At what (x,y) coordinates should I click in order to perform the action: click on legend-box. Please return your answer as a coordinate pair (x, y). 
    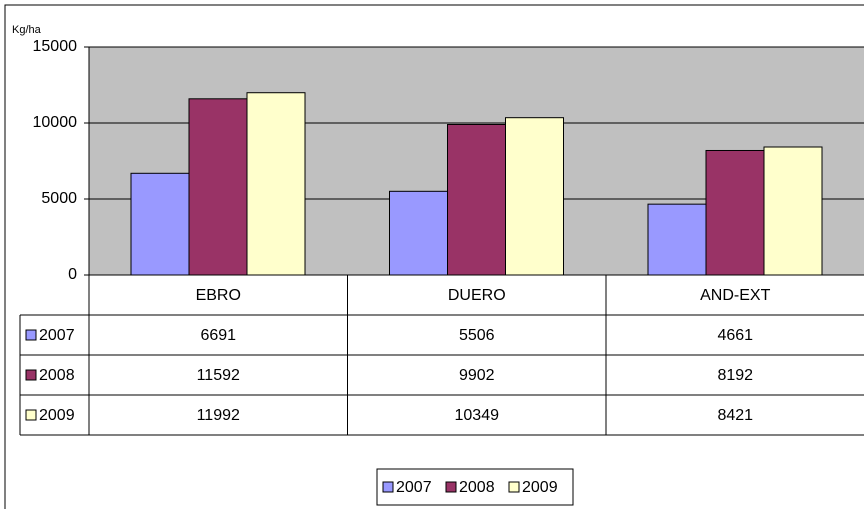
    Looking at the image, I should click on (475, 487).